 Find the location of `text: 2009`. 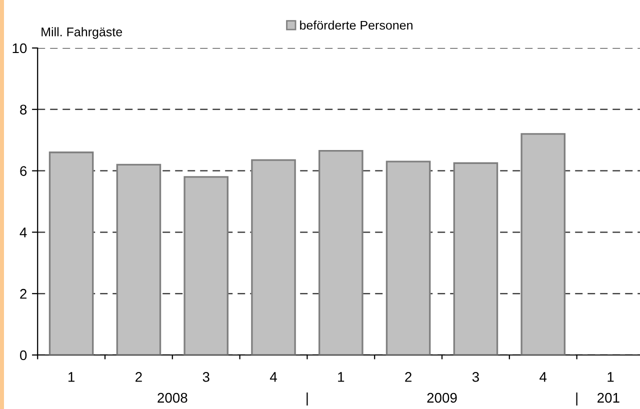

text: 2009 is located at coordinates (442, 397).